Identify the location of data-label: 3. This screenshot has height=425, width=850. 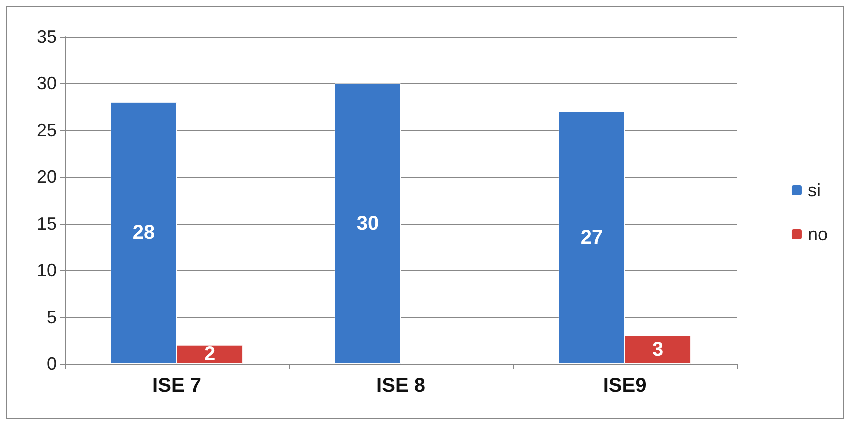
(658, 349).